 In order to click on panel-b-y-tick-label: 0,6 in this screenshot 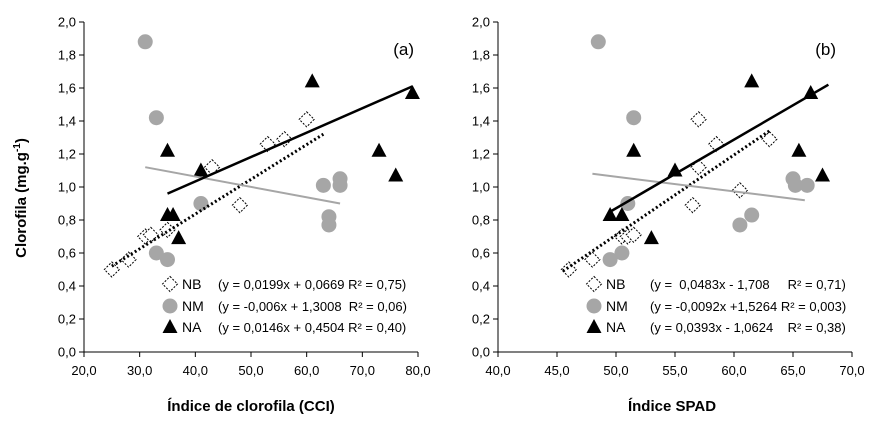, I will do `click(481, 253)`.